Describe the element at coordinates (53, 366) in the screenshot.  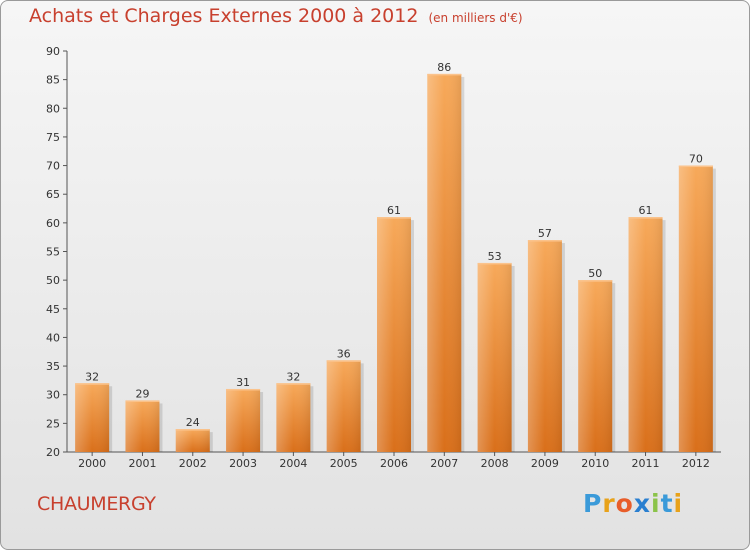
I see `y-tick-label: 35` at that location.